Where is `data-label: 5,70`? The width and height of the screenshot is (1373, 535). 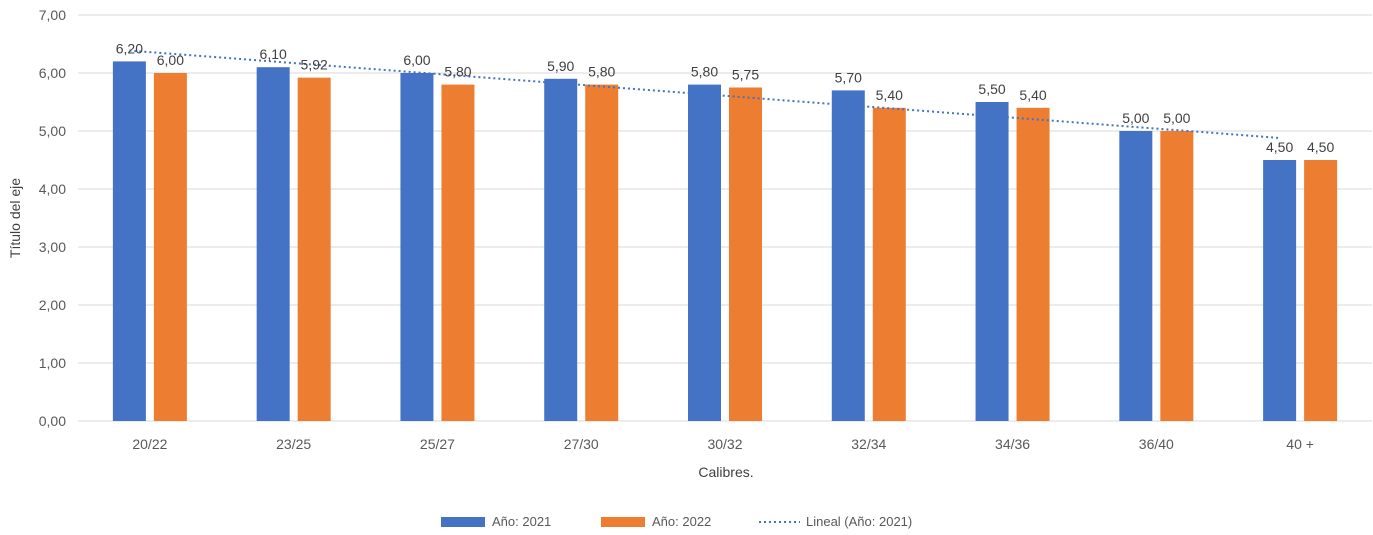
data-label: 5,70 is located at coordinates (848, 77).